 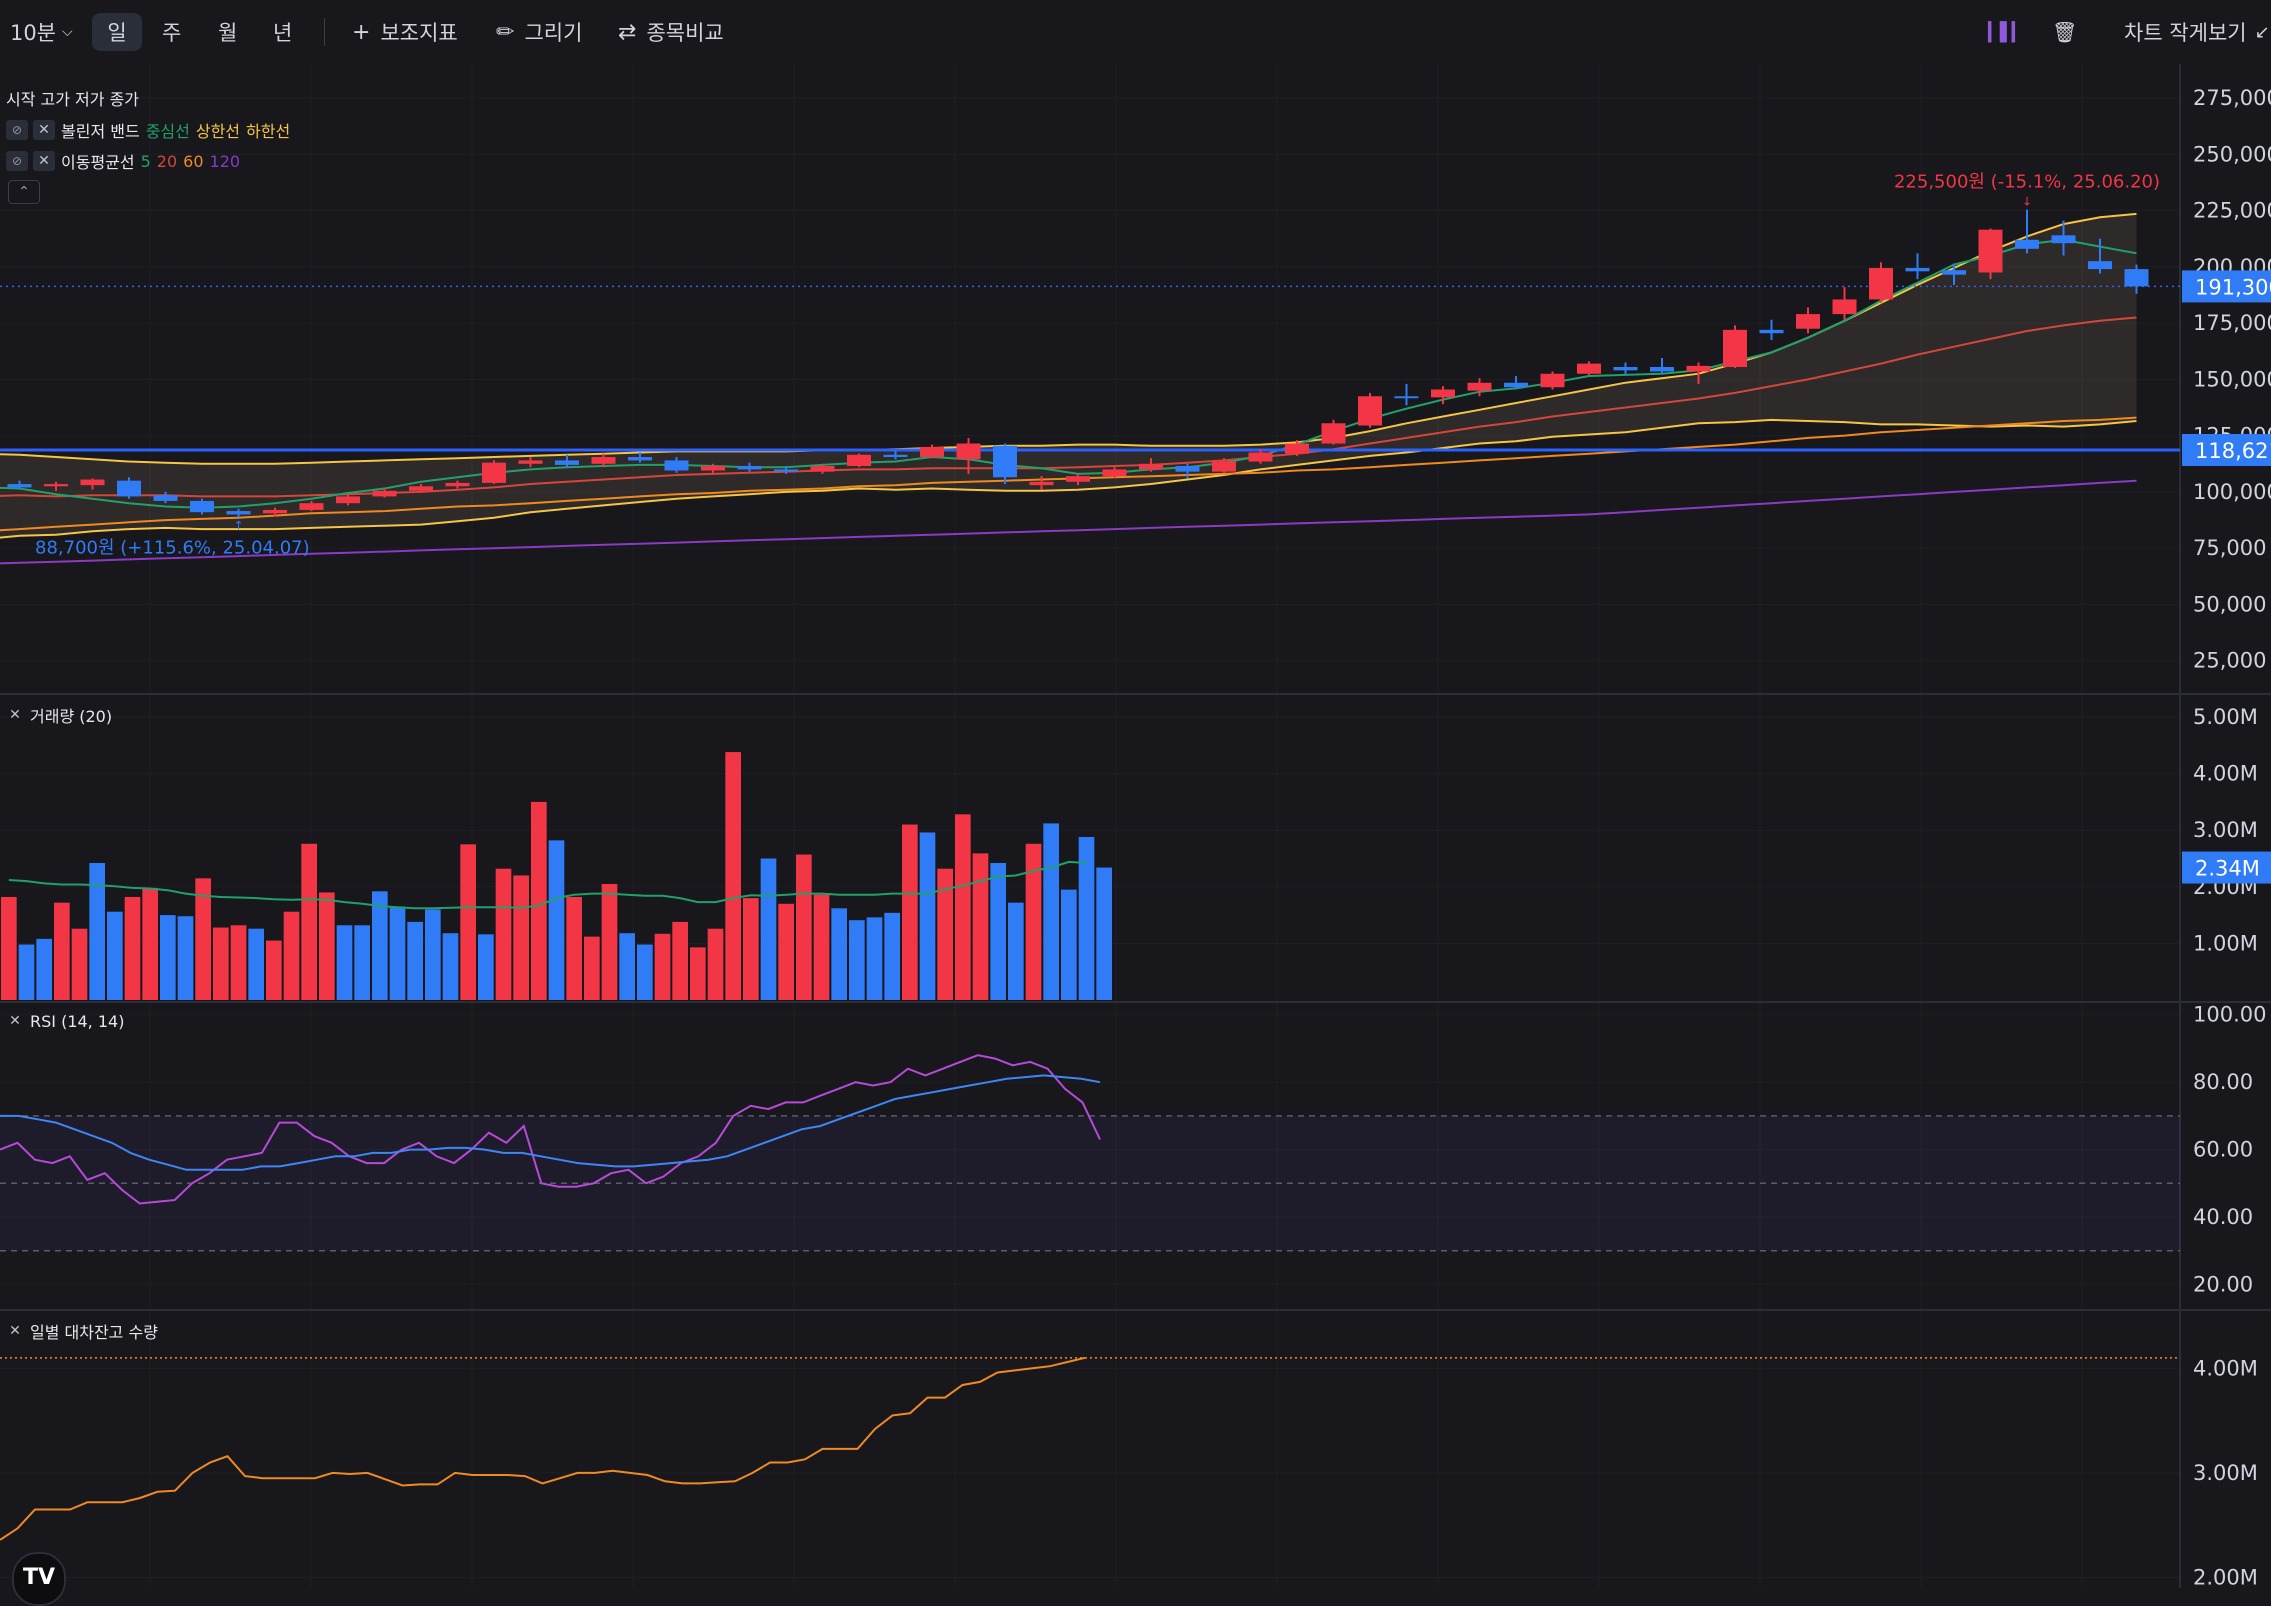 I want to click on close-icon: ✕, so click(x=15, y=1331).